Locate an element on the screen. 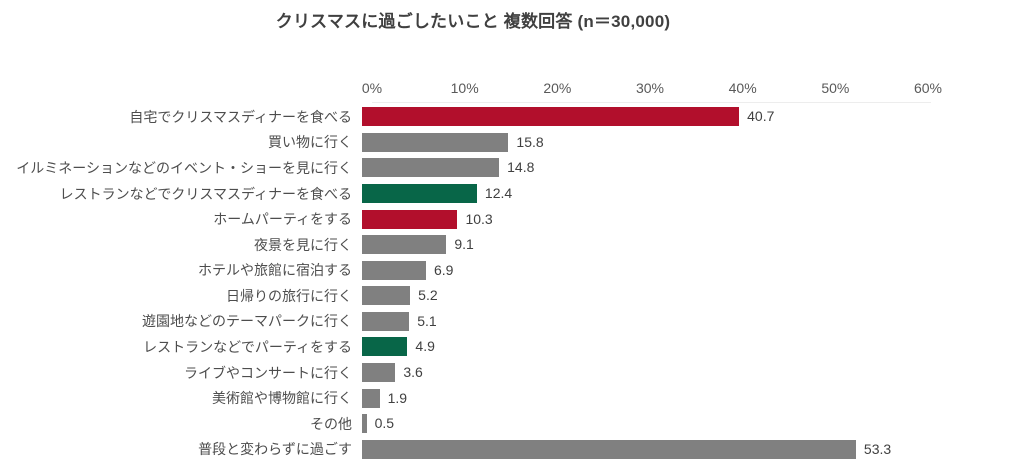 This screenshot has width=1024, height=469. chart-row: 遊園地などのテーマパークに行く 5.1 is located at coordinates (512, 322).